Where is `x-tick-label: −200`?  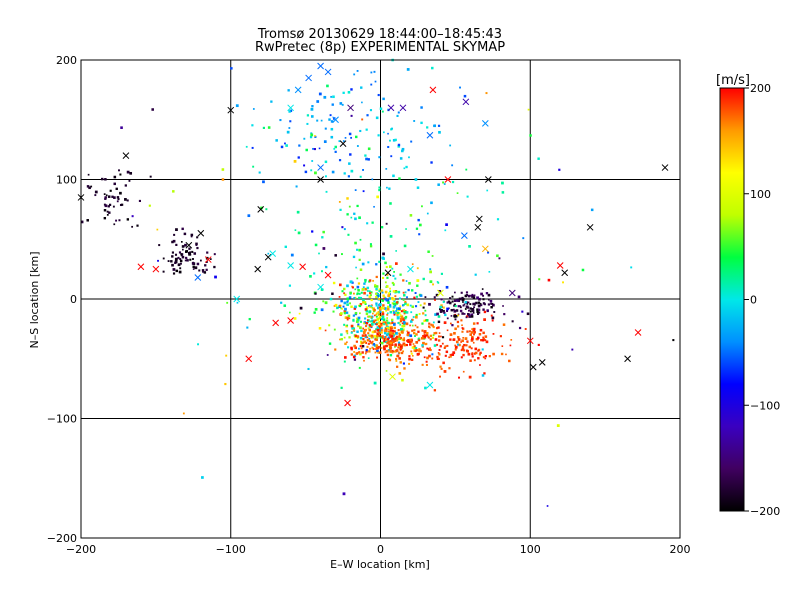 x-tick-label: −200 is located at coordinates (81, 549).